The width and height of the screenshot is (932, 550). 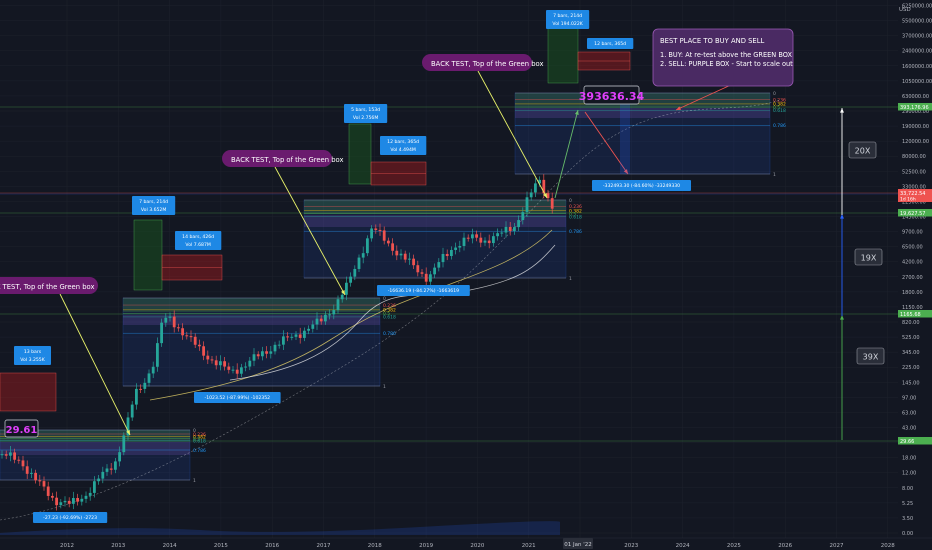 I want to click on cycle-3-long-label, so click(x=366, y=113).